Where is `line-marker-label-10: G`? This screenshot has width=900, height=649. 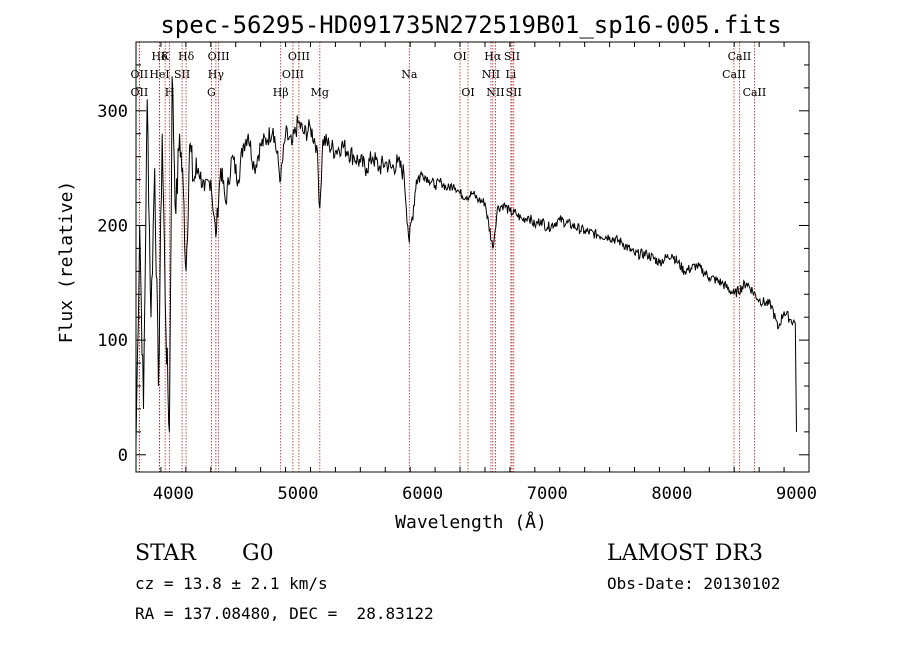 line-marker-label-10: G is located at coordinates (211, 92).